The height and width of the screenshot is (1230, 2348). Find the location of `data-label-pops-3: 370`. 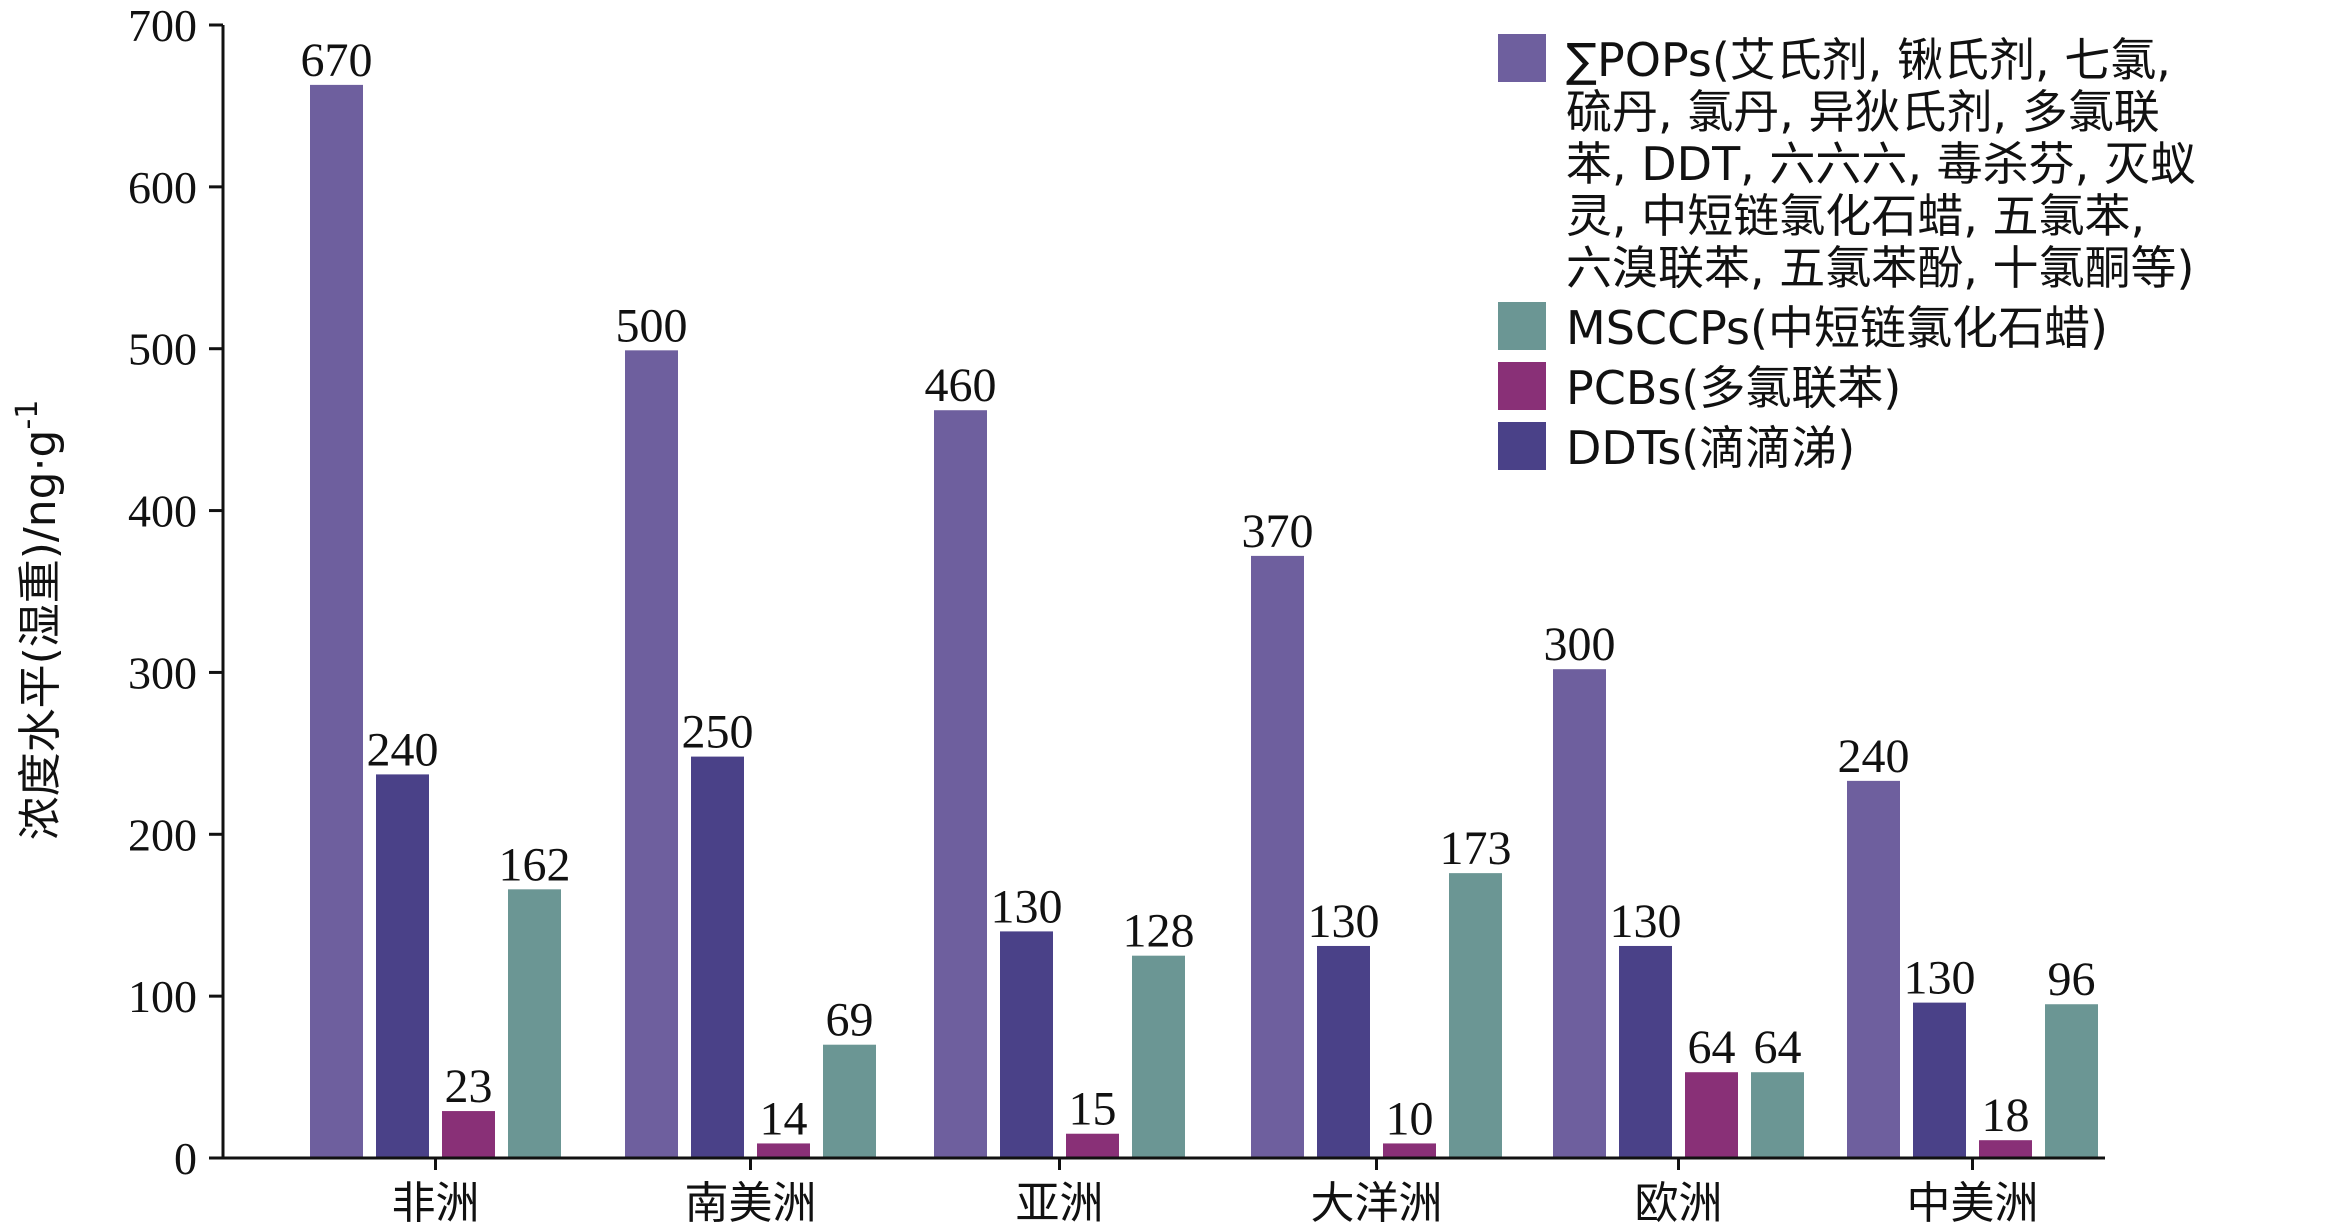

data-label-pops-3: 370 is located at coordinates (1278, 531).